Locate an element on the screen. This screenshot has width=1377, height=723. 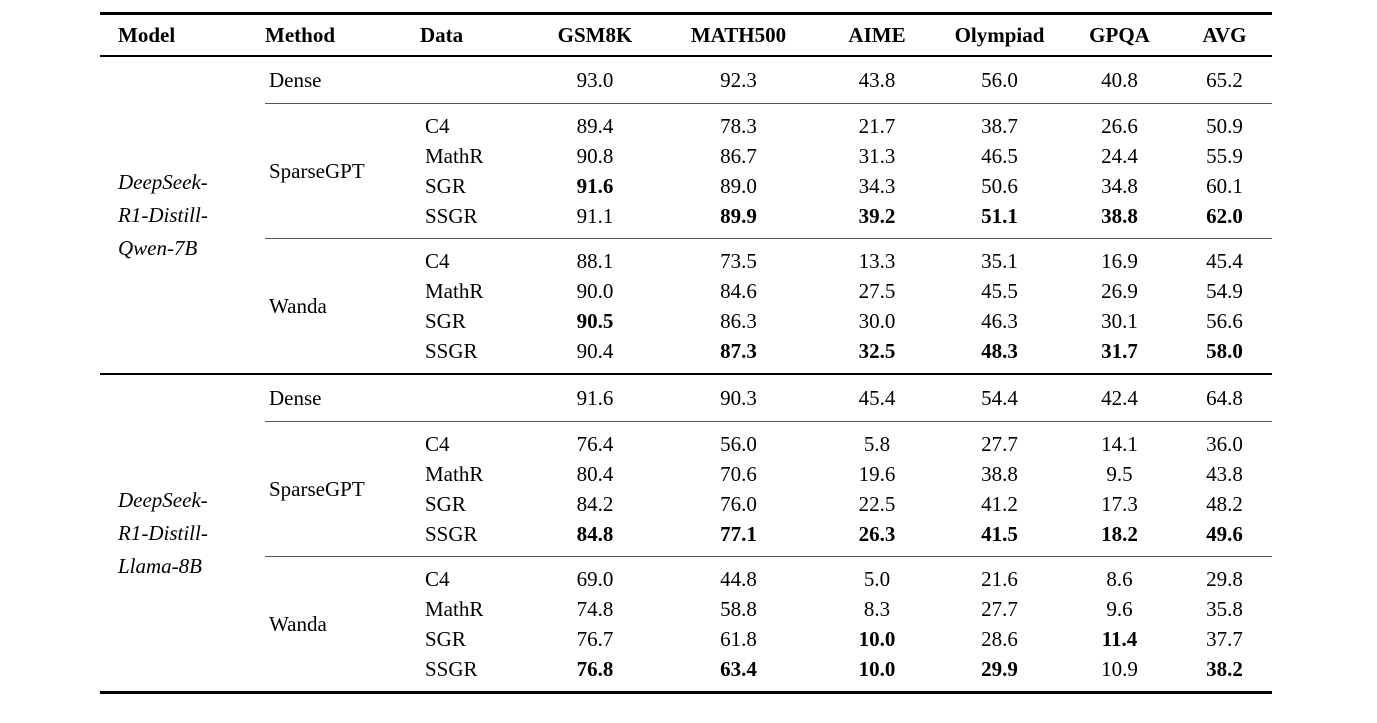
score-cell: 78.3 is located at coordinates (738, 126).